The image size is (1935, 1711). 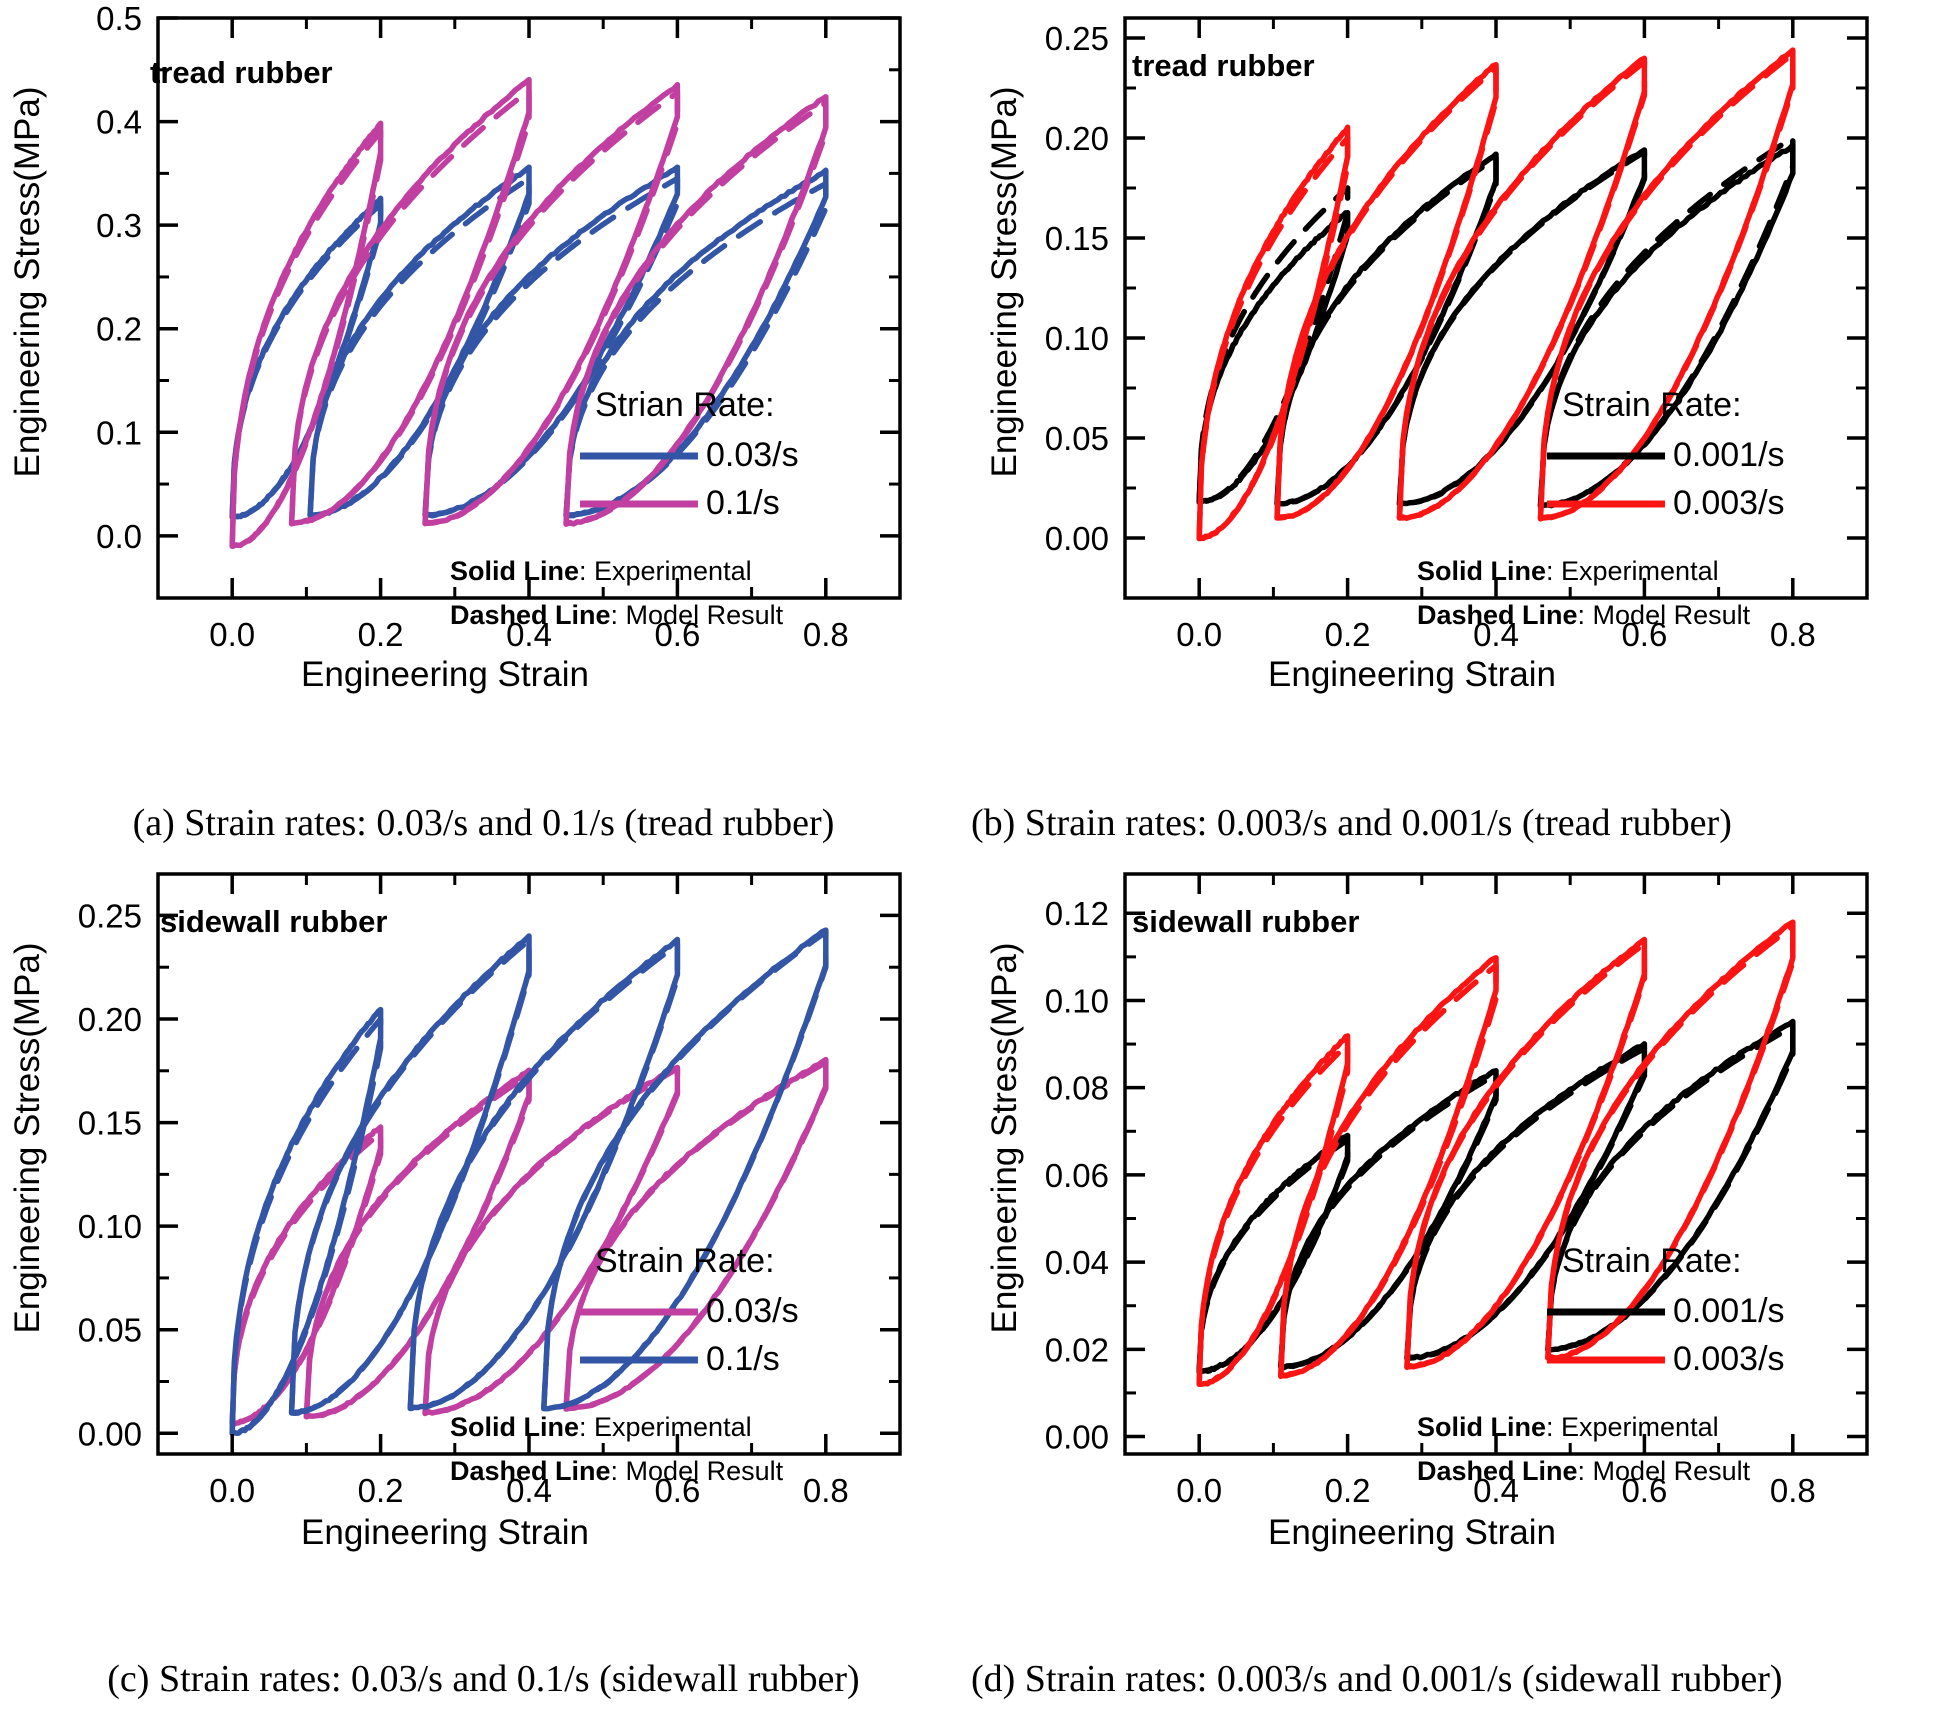 I want to click on panel-a-xlabel: Engineering Strain, so click(x=445, y=674).